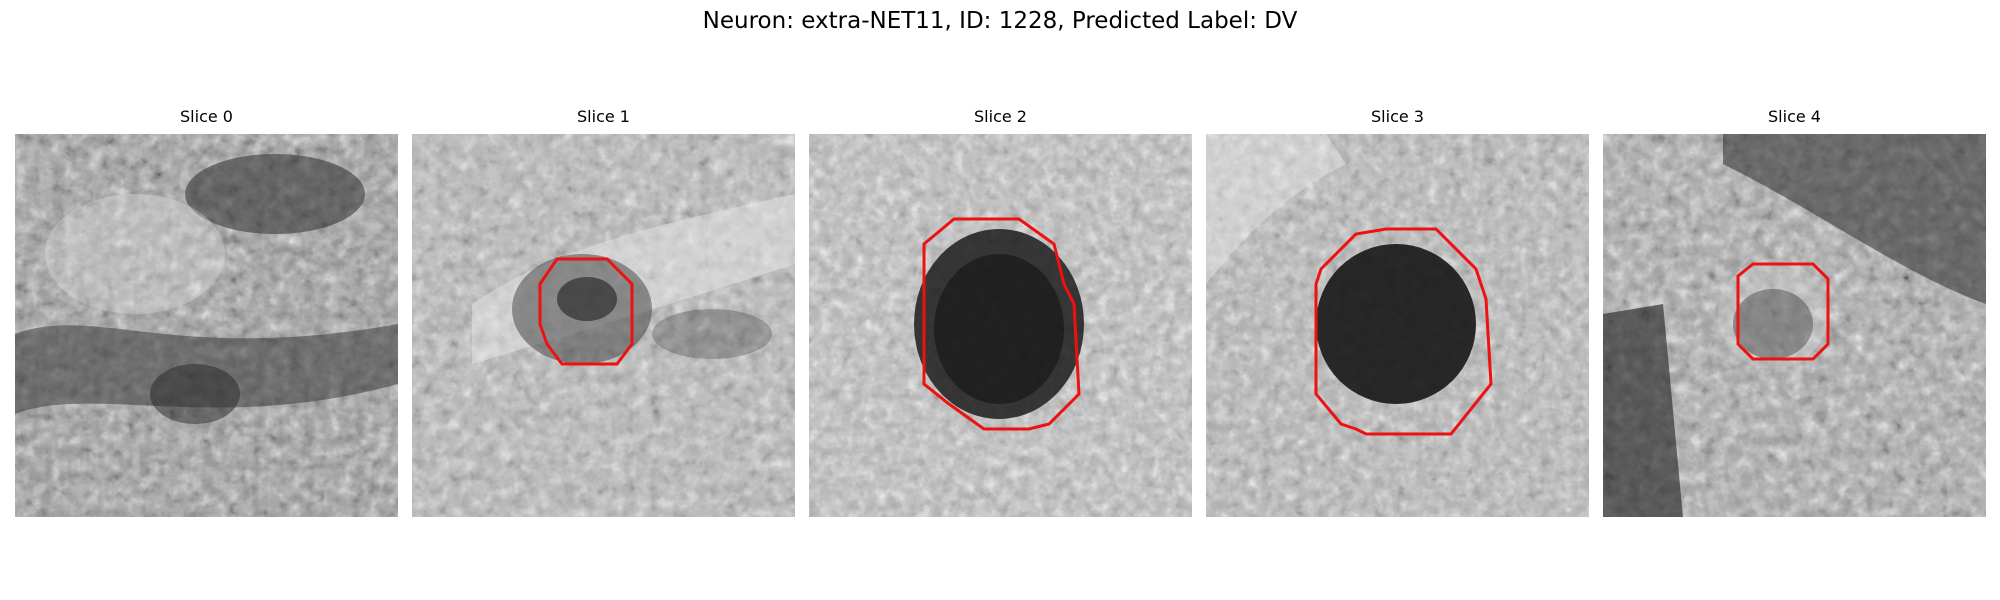  I want to click on slice-title-1: Slice 1, so click(603, 116).